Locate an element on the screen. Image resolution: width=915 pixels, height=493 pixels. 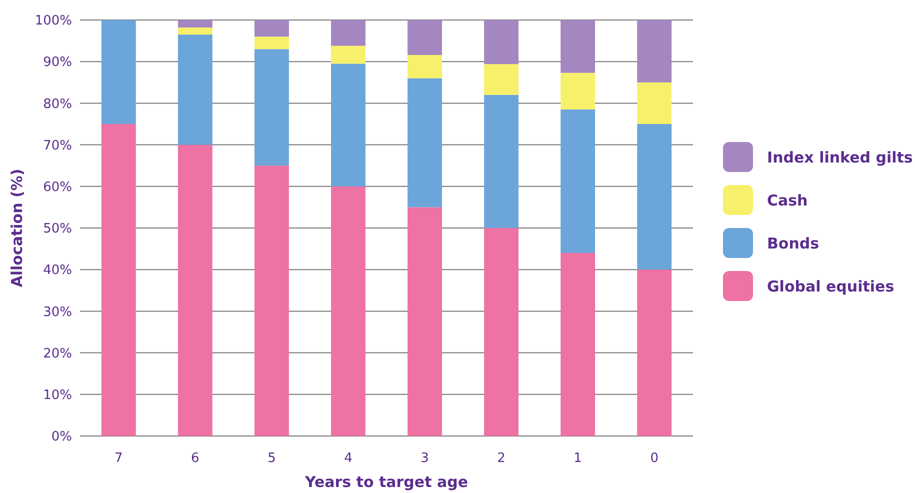
y-tick-label: 20% is located at coordinates (57, 354).